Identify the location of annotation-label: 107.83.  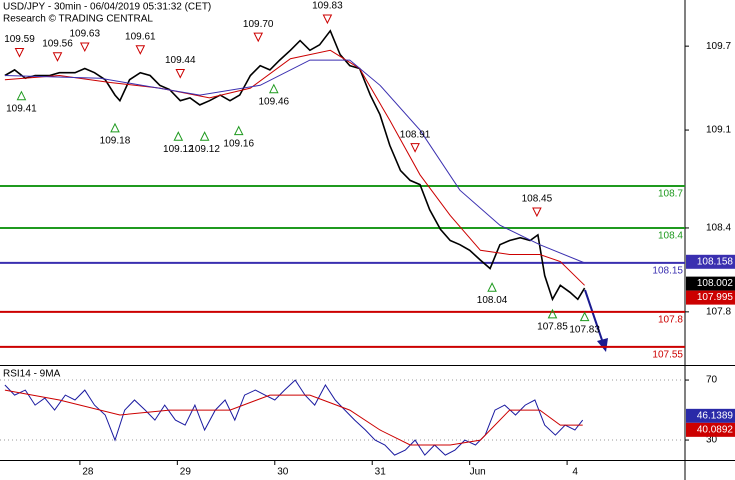
(584, 329).